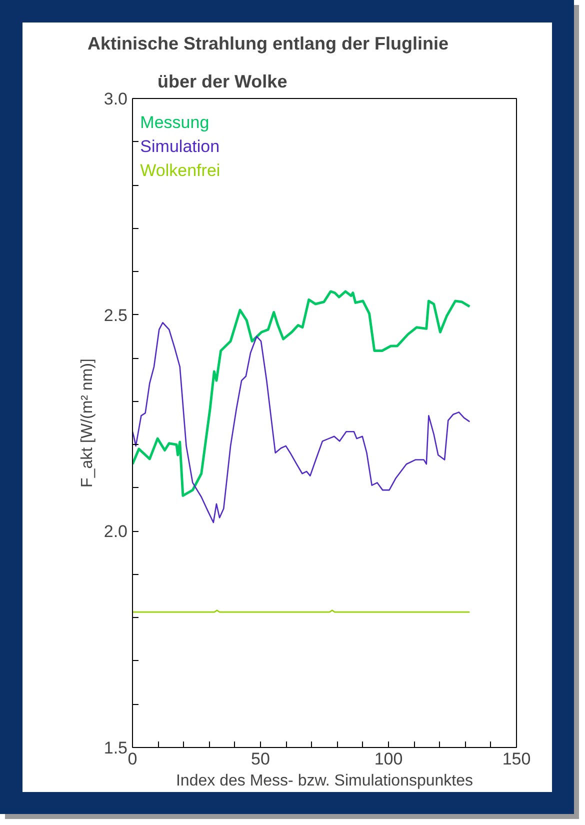 The height and width of the screenshot is (825, 585). What do you see at coordinates (516, 759) in the screenshot?
I see `x-tick-label: 150` at bounding box center [516, 759].